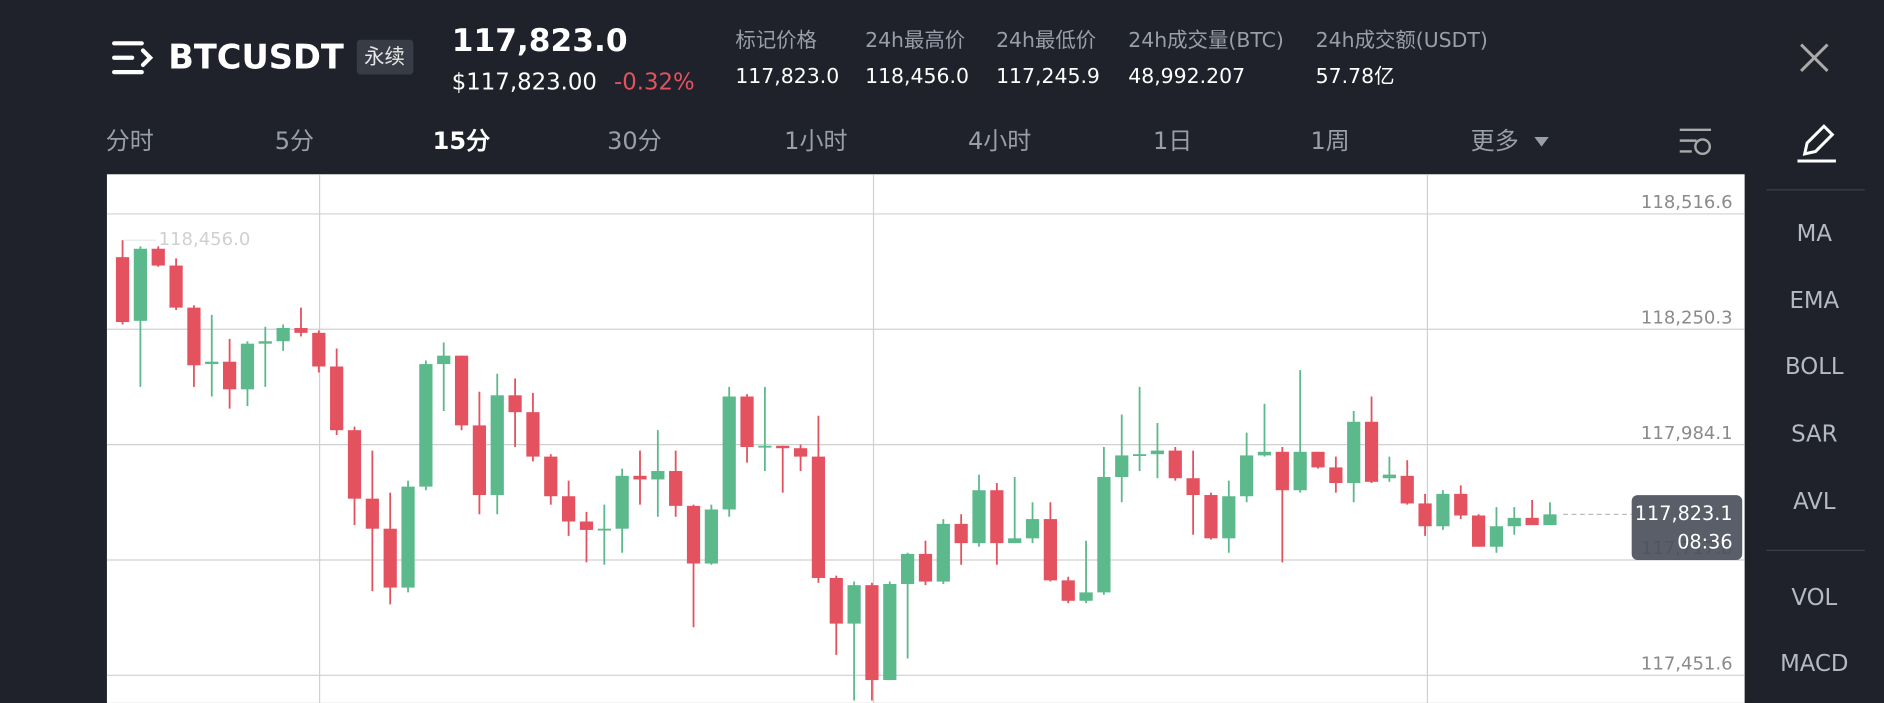 The height and width of the screenshot is (703, 1884). I want to click on stat-value: 57.78亿, so click(1355, 76).